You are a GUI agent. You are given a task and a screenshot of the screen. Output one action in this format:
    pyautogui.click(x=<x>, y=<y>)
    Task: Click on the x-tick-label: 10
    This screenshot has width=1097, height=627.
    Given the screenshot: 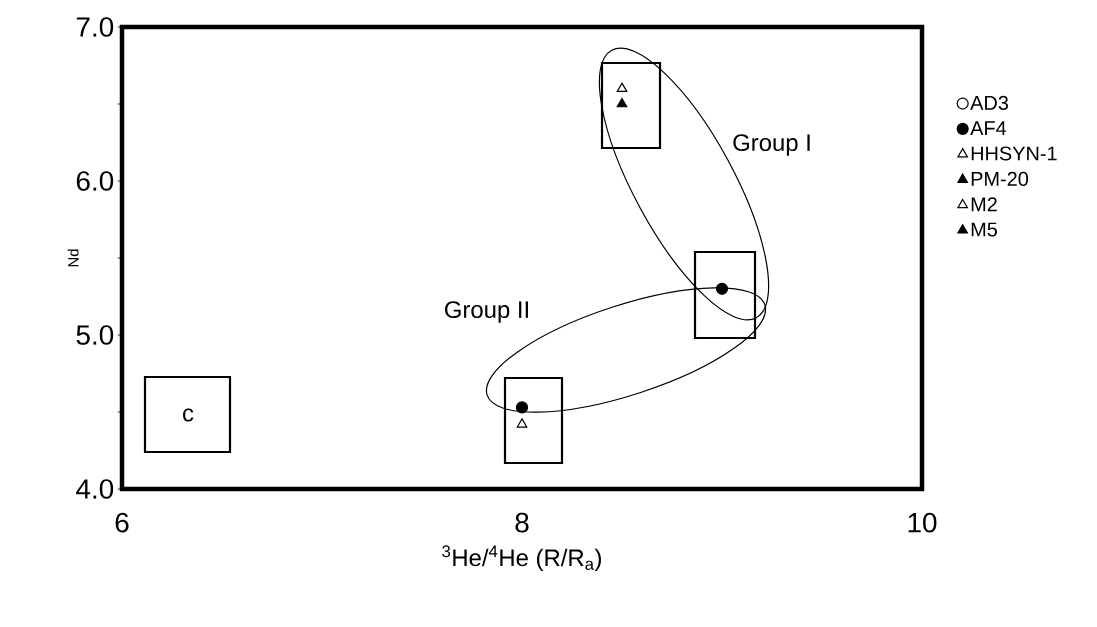 What is the action you would take?
    pyautogui.click(x=922, y=522)
    